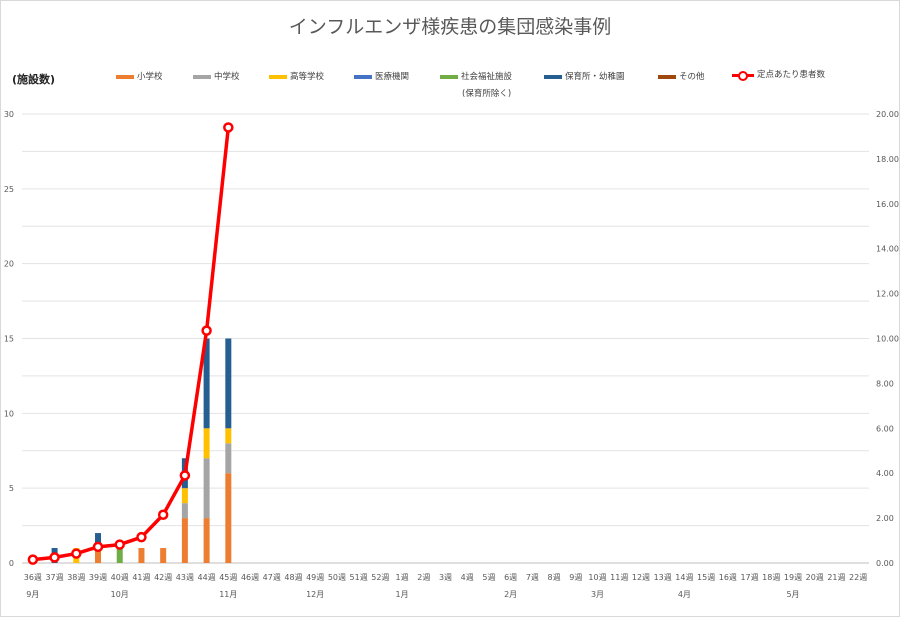  Describe the element at coordinates (9, 264) in the screenshot. I see `y-left-tick-label: 20` at that location.